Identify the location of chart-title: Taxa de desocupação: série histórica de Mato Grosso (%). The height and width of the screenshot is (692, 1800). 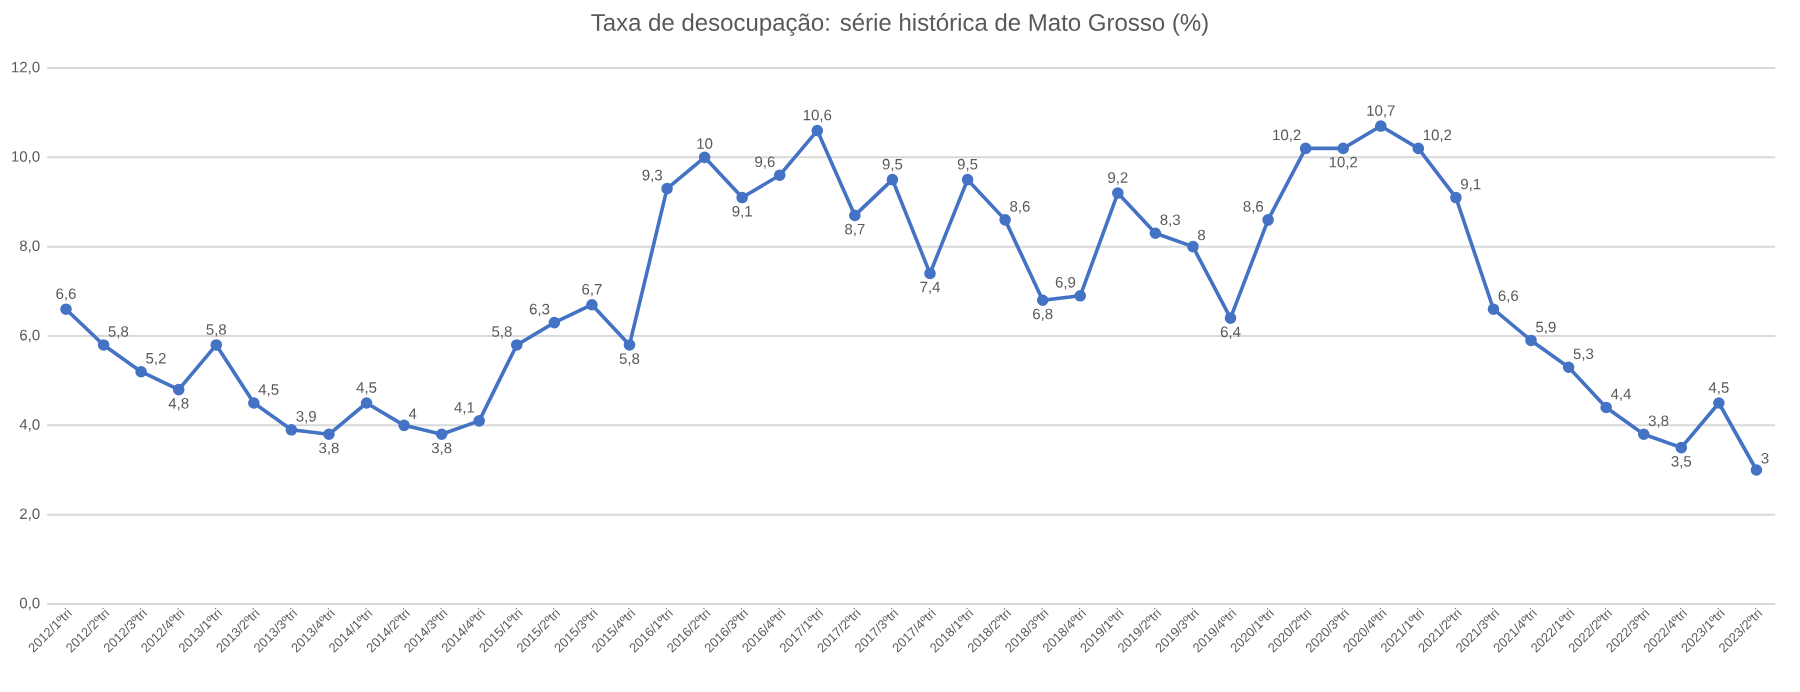
(899, 24).